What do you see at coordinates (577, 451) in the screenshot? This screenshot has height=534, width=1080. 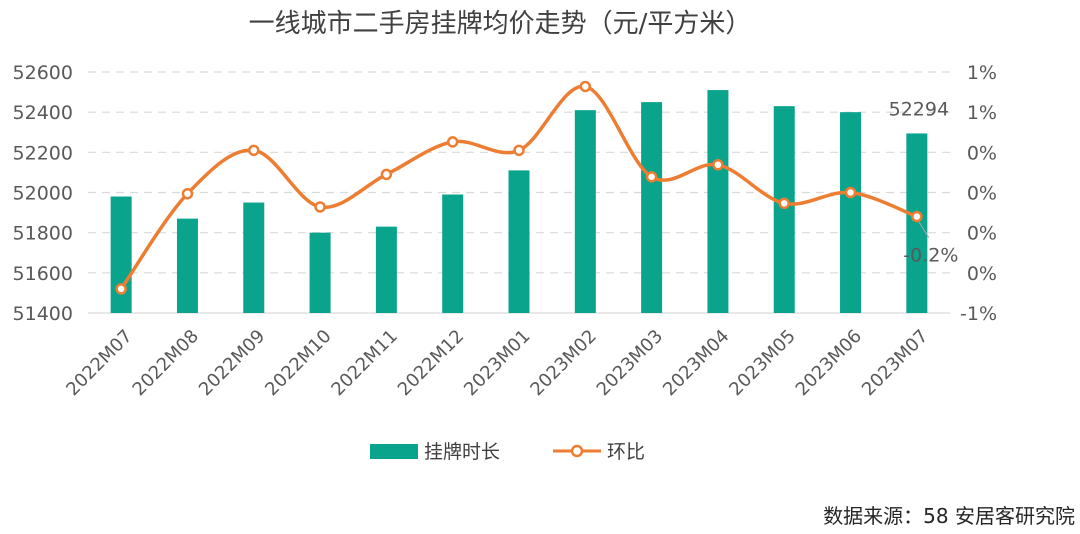 I see `legend-line-marker` at bounding box center [577, 451].